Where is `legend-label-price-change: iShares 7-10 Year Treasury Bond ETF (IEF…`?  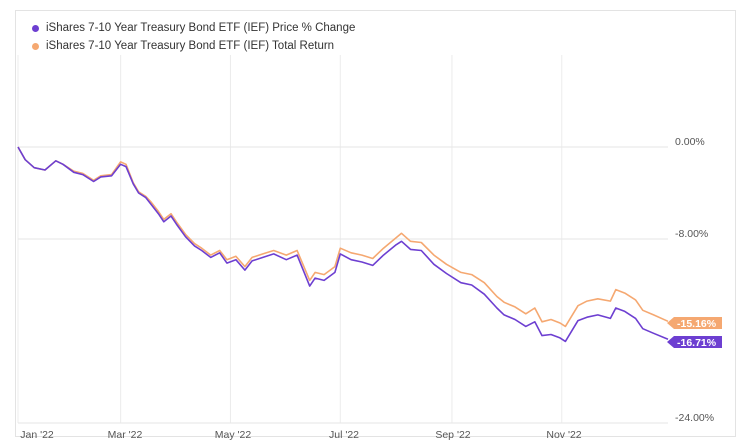 legend-label-price-change: iShares 7-10 Year Treasury Bond ETF (IEF… is located at coordinates (201, 28).